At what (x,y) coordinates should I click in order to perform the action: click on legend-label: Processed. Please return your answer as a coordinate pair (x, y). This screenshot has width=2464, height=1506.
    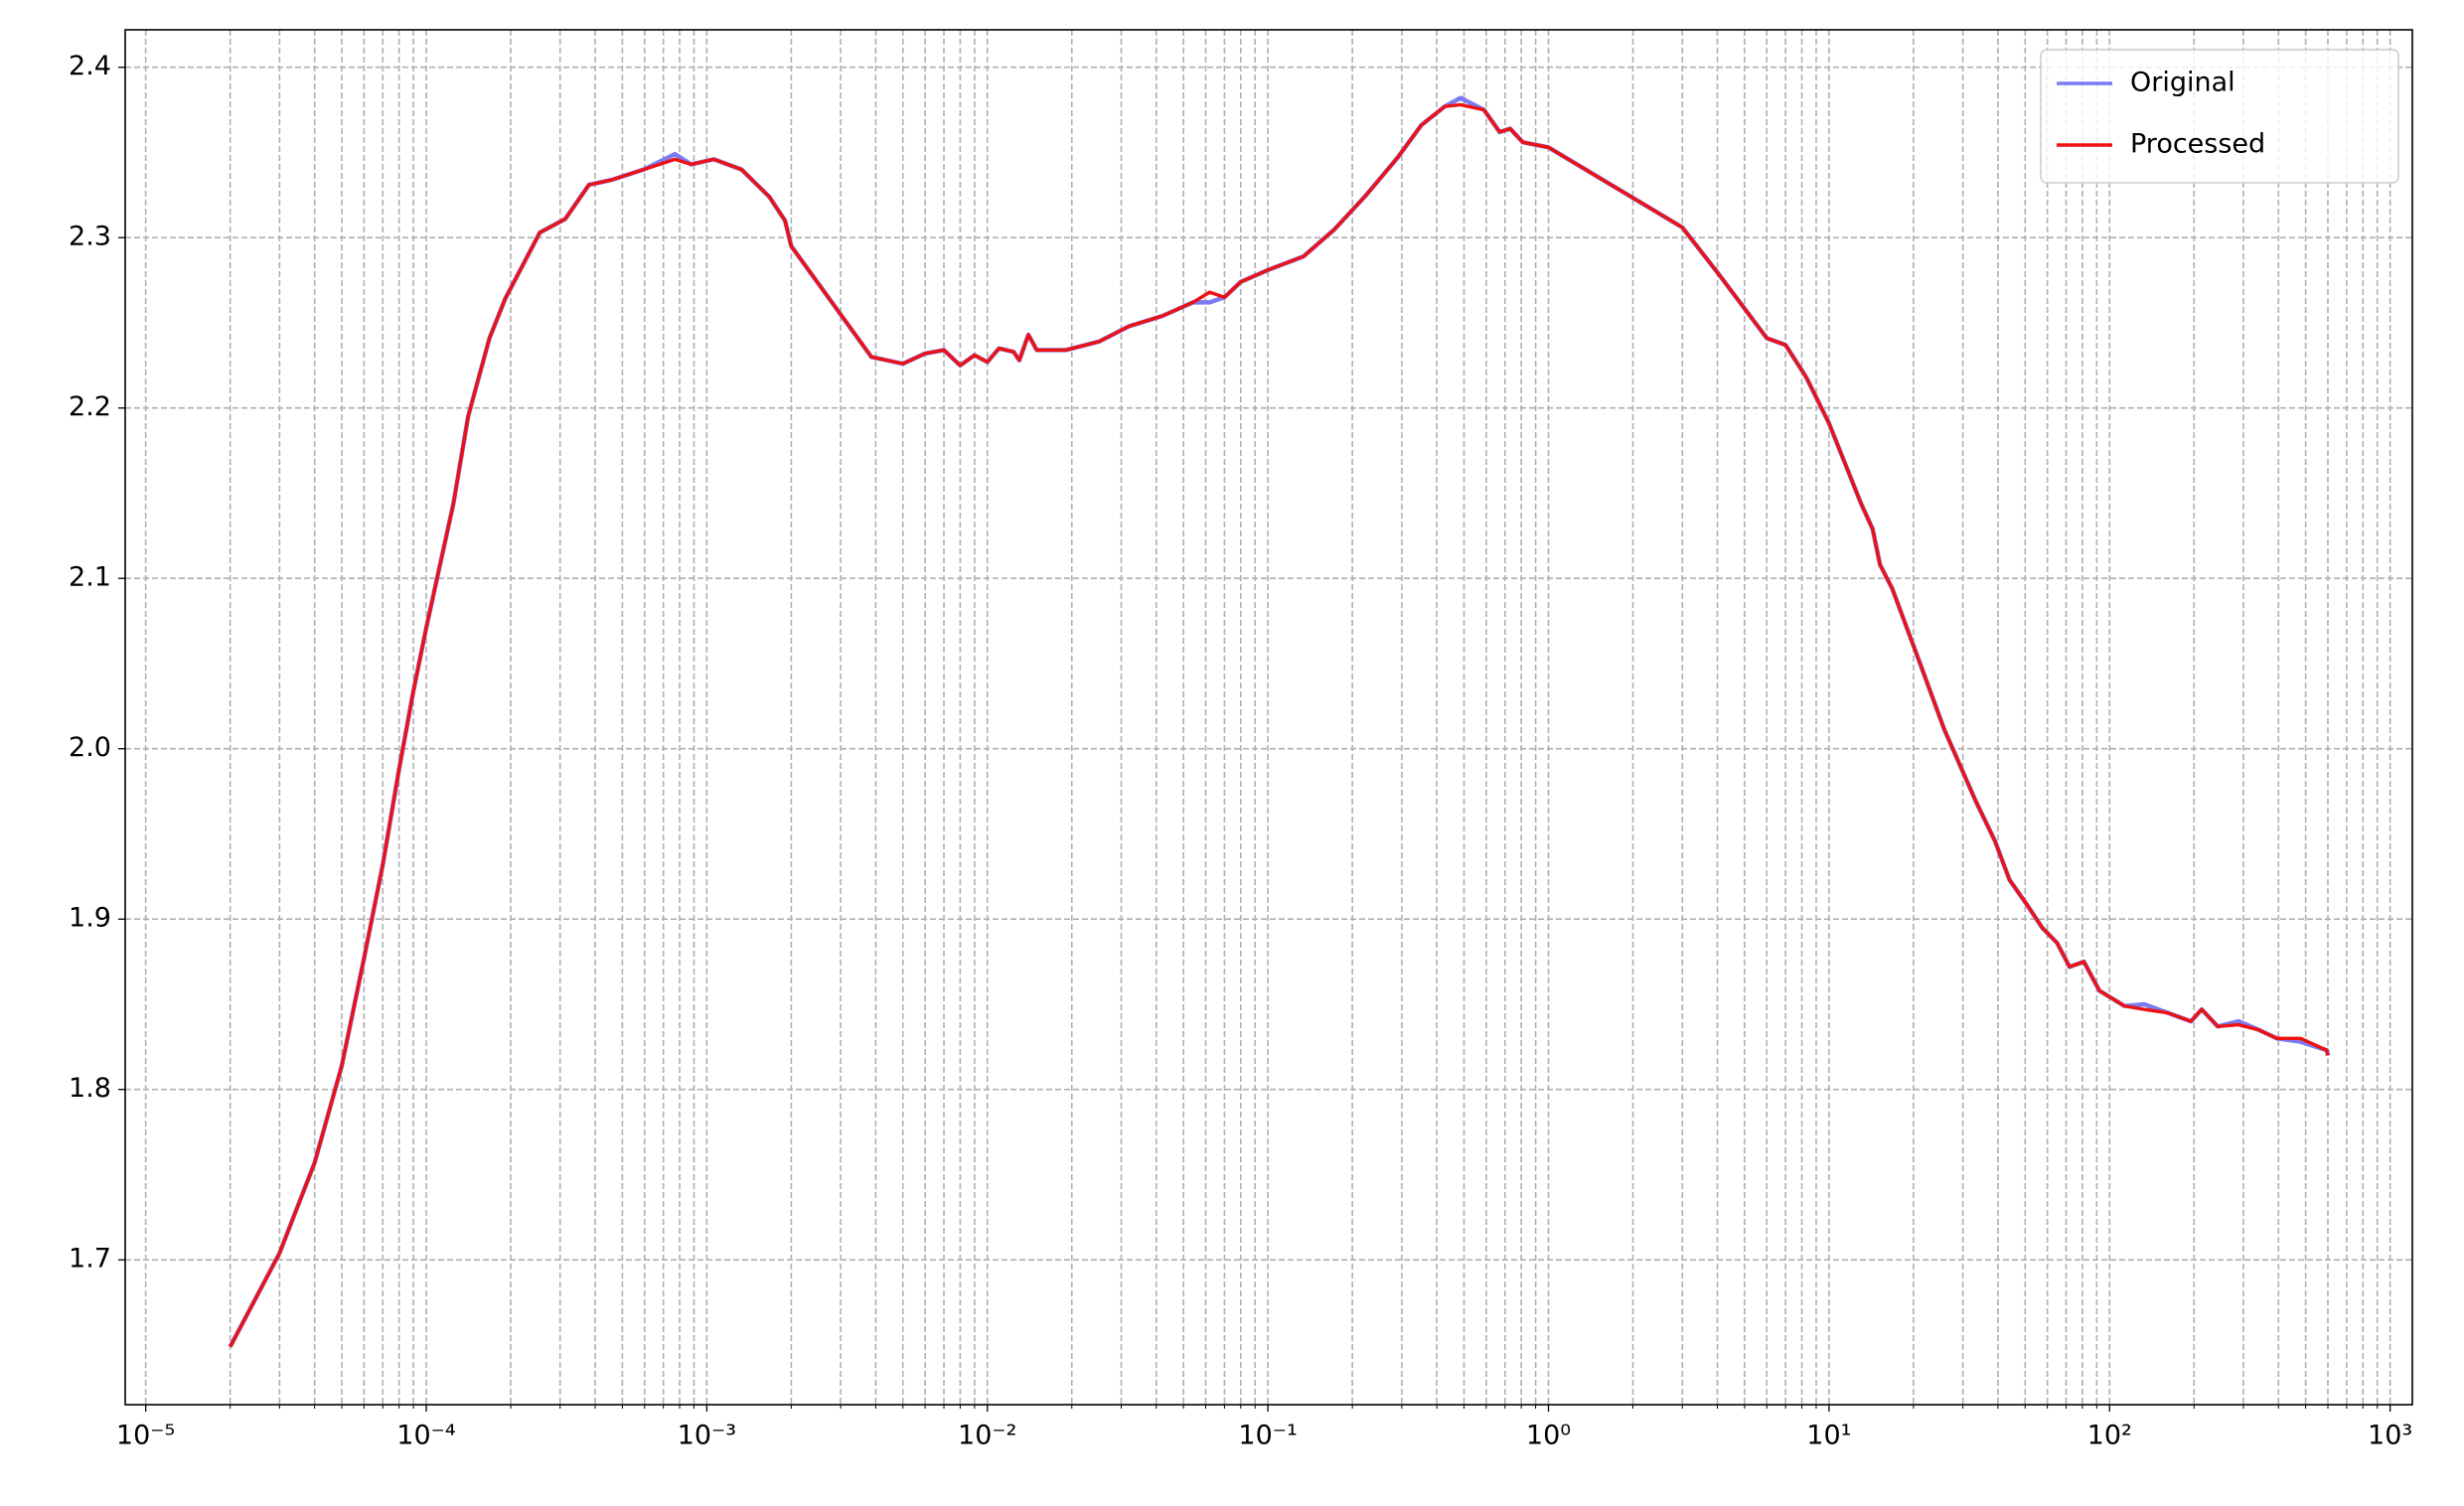
    Looking at the image, I should click on (2197, 144).